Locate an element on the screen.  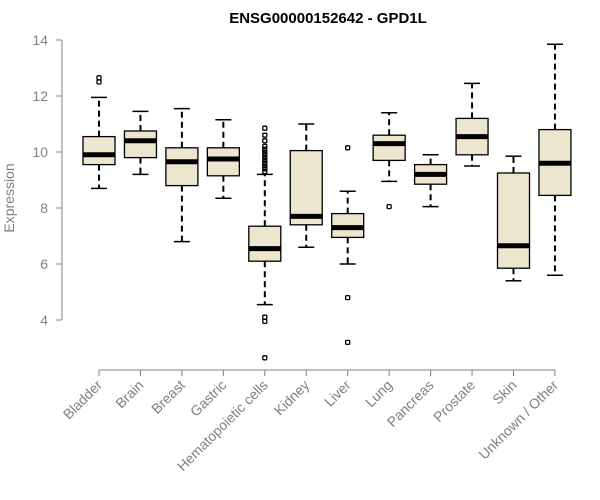
x-tick-label: Kidney is located at coordinates (292, 398).